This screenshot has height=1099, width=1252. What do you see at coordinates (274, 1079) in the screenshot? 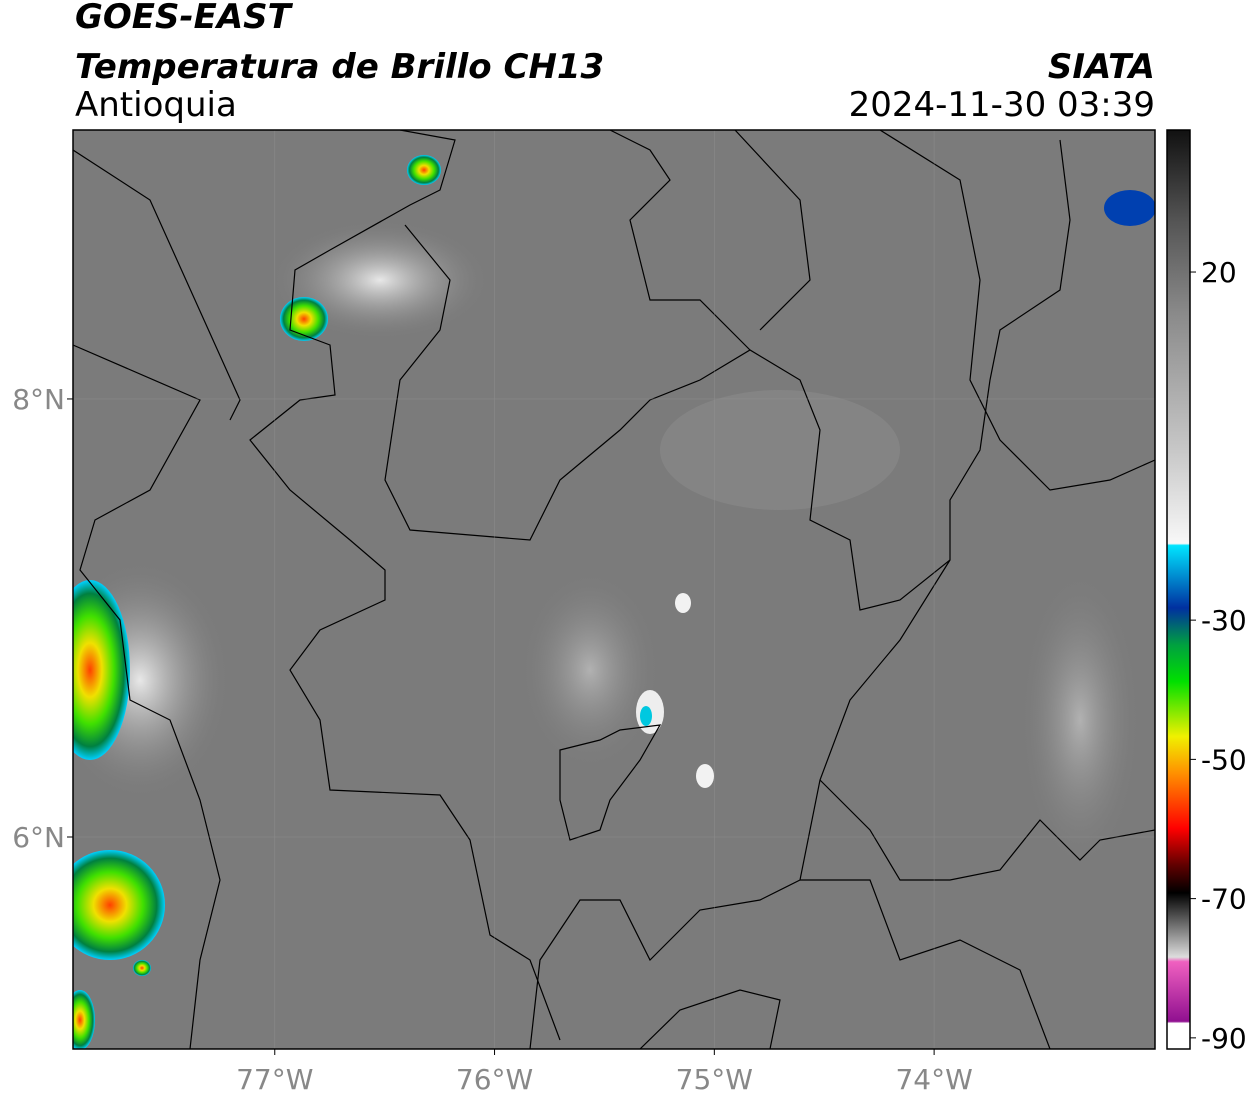
I see `x-tick-label: 77°W` at bounding box center [274, 1079].